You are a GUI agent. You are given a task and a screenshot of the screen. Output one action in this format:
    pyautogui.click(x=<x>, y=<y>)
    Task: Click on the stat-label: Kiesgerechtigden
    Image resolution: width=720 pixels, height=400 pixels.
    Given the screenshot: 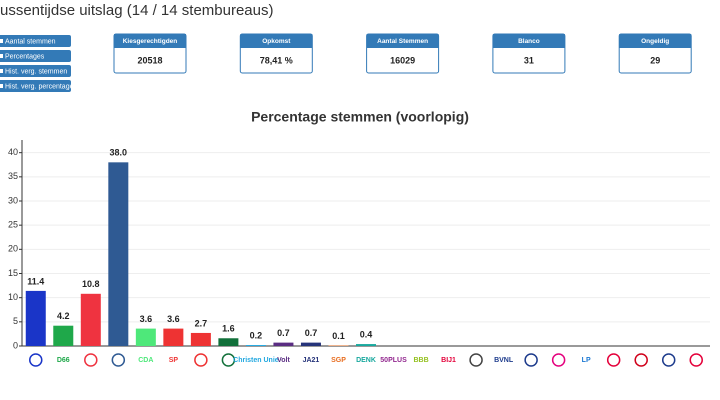 What is the action you would take?
    pyautogui.click(x=150, y=41)
    